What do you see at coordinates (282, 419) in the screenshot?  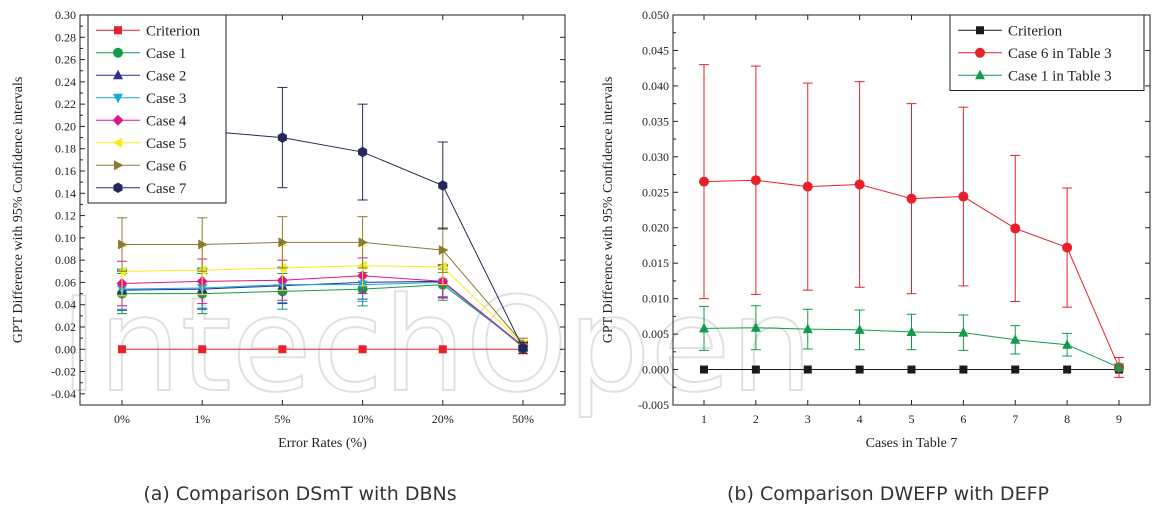 I see `x-tick-label: 5%` at bounding box center [282, 419].